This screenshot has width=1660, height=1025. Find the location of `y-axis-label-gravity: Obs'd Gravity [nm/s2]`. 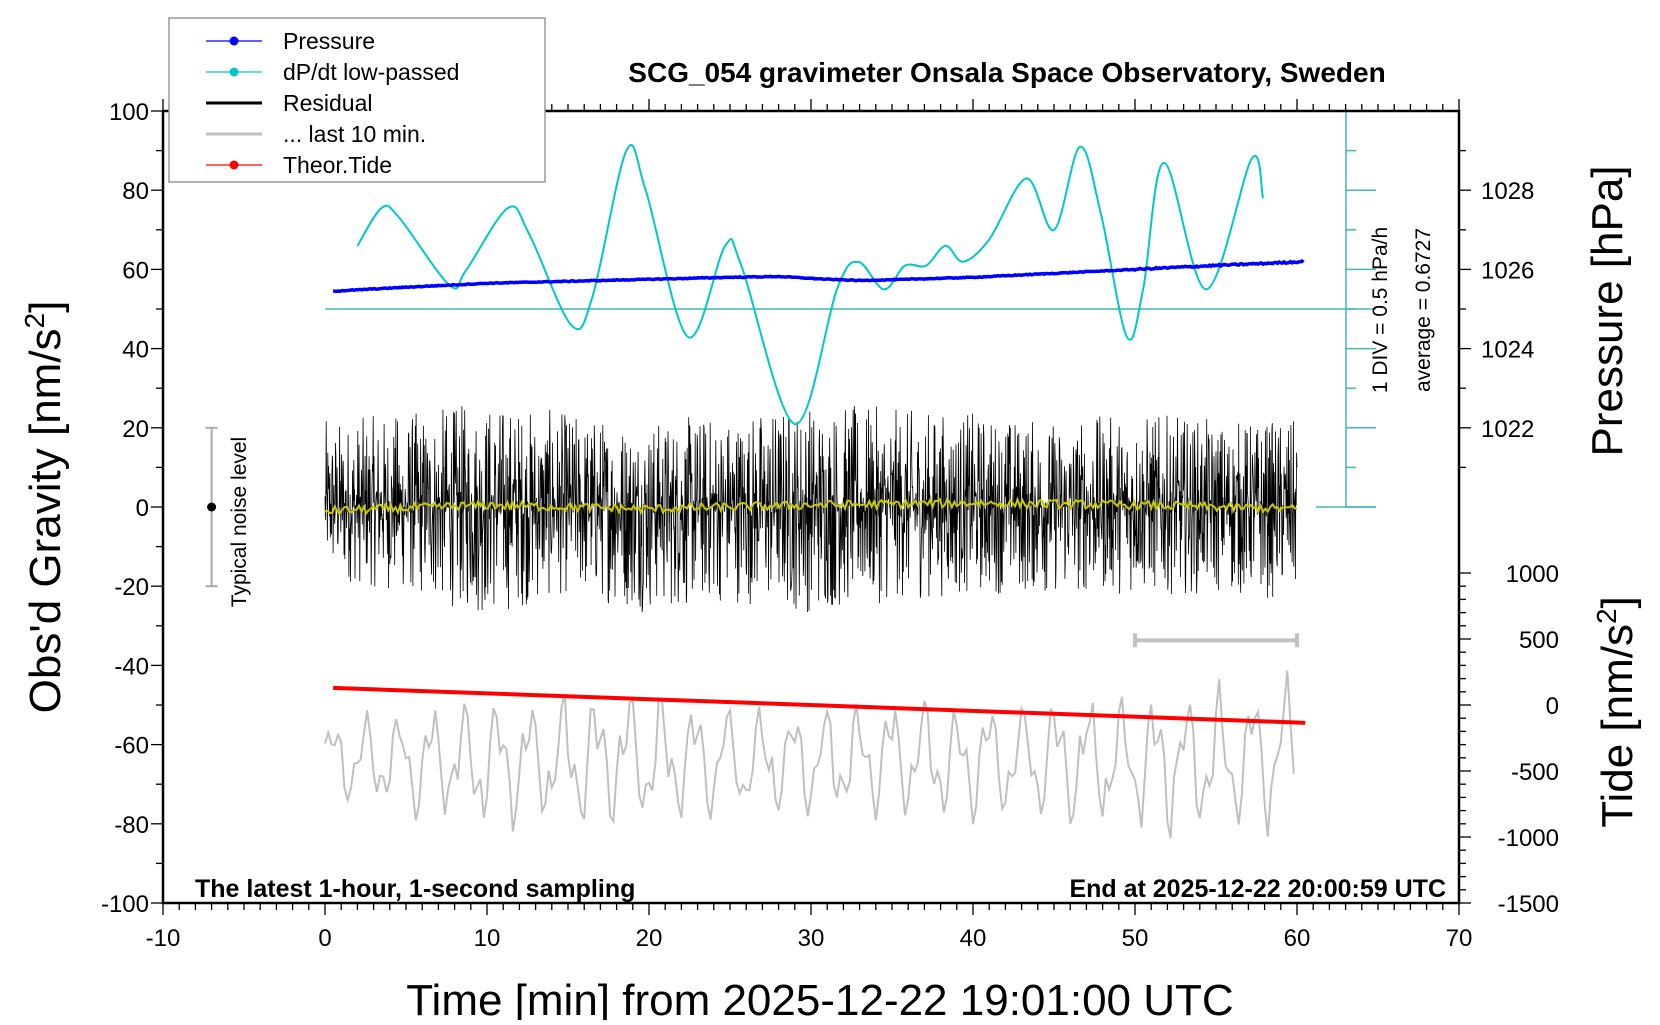

y-axis-label-gravity: Obs'd Gravity [nm/s2] is located at coordinates (44, 507).